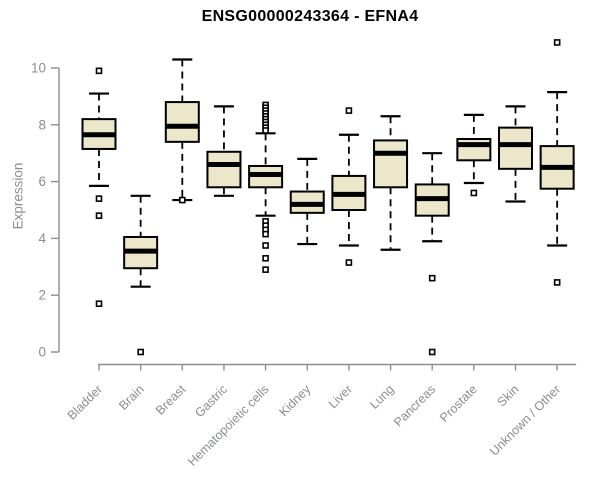  What do you see at coordinates (140, 352) in the screenshot?
I see `outlier-brain` at bounding box center [140, 352].